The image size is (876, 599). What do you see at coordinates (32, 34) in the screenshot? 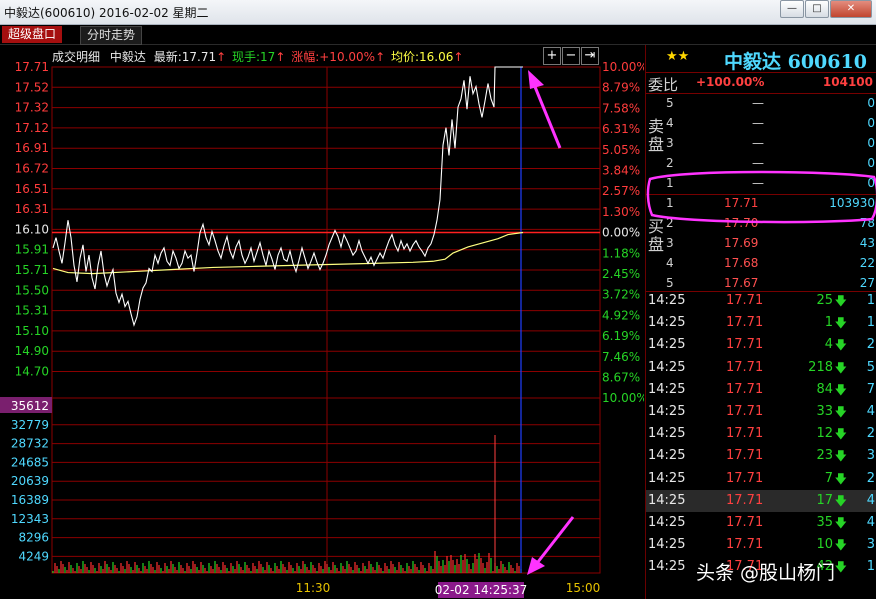
I see `tab-super-quote: 超级盘口` at bounding box center [32, 34].